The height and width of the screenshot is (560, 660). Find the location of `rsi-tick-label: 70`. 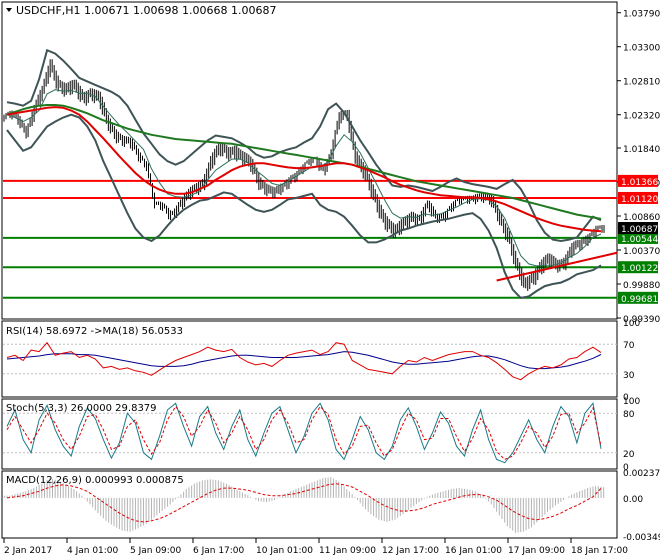

rsi-tick-label: 70 is located at coordinates (629, 346).